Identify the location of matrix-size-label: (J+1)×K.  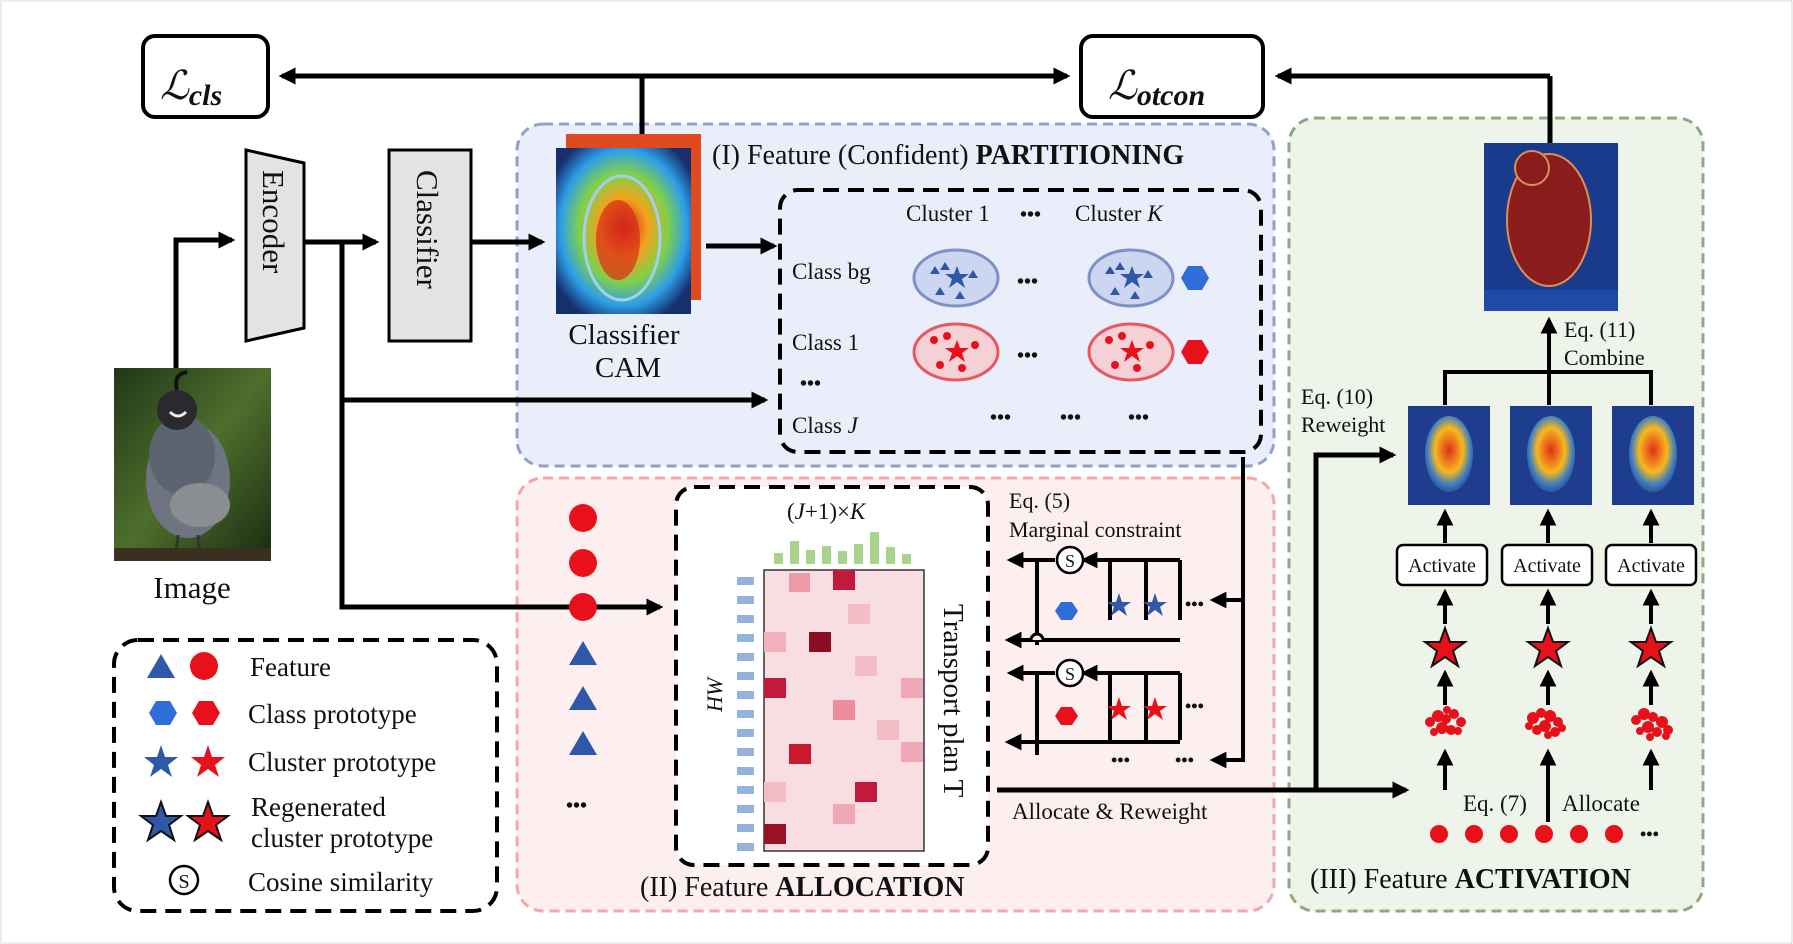
(827, 511).